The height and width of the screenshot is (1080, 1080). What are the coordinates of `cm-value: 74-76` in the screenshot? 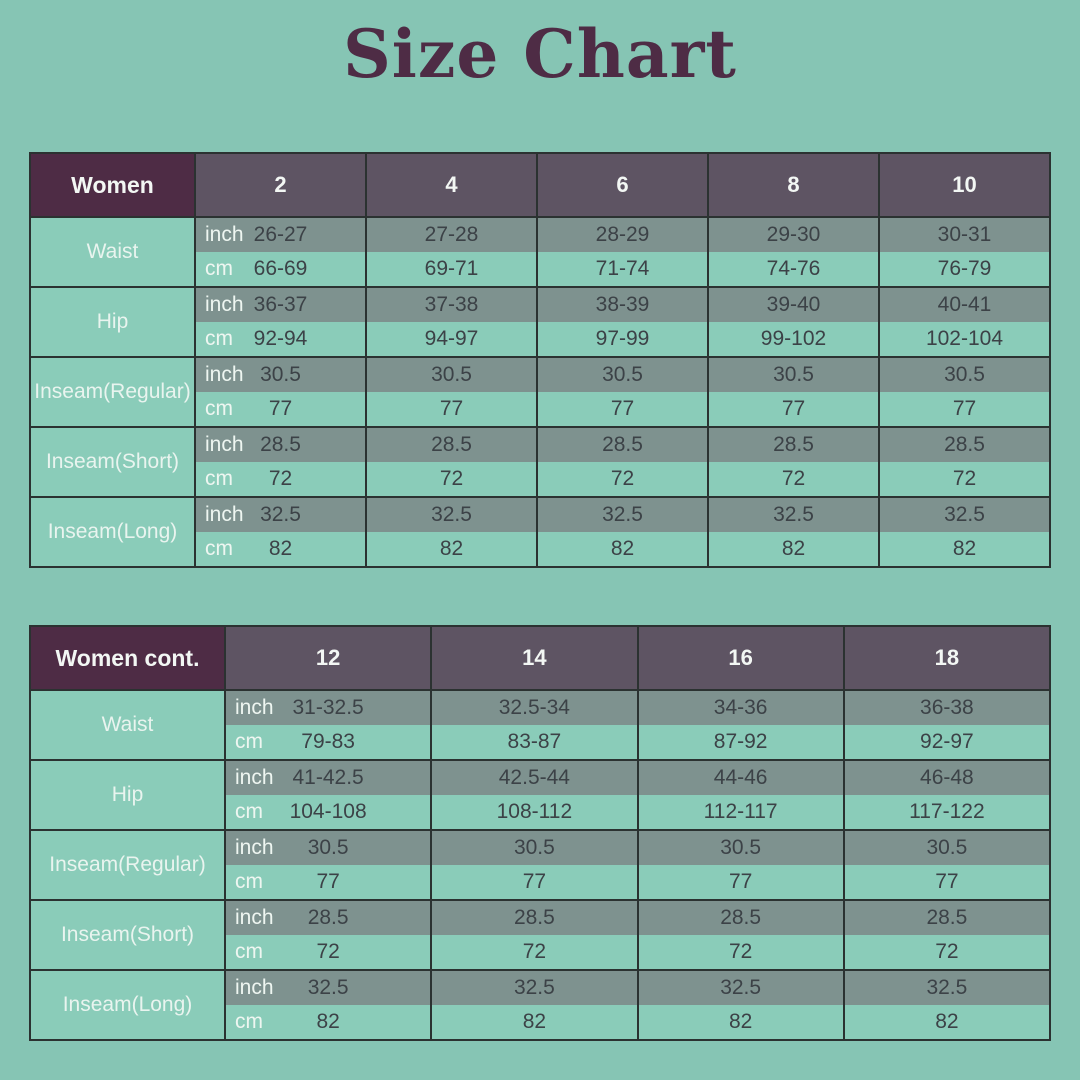 It's located at (793, 268).